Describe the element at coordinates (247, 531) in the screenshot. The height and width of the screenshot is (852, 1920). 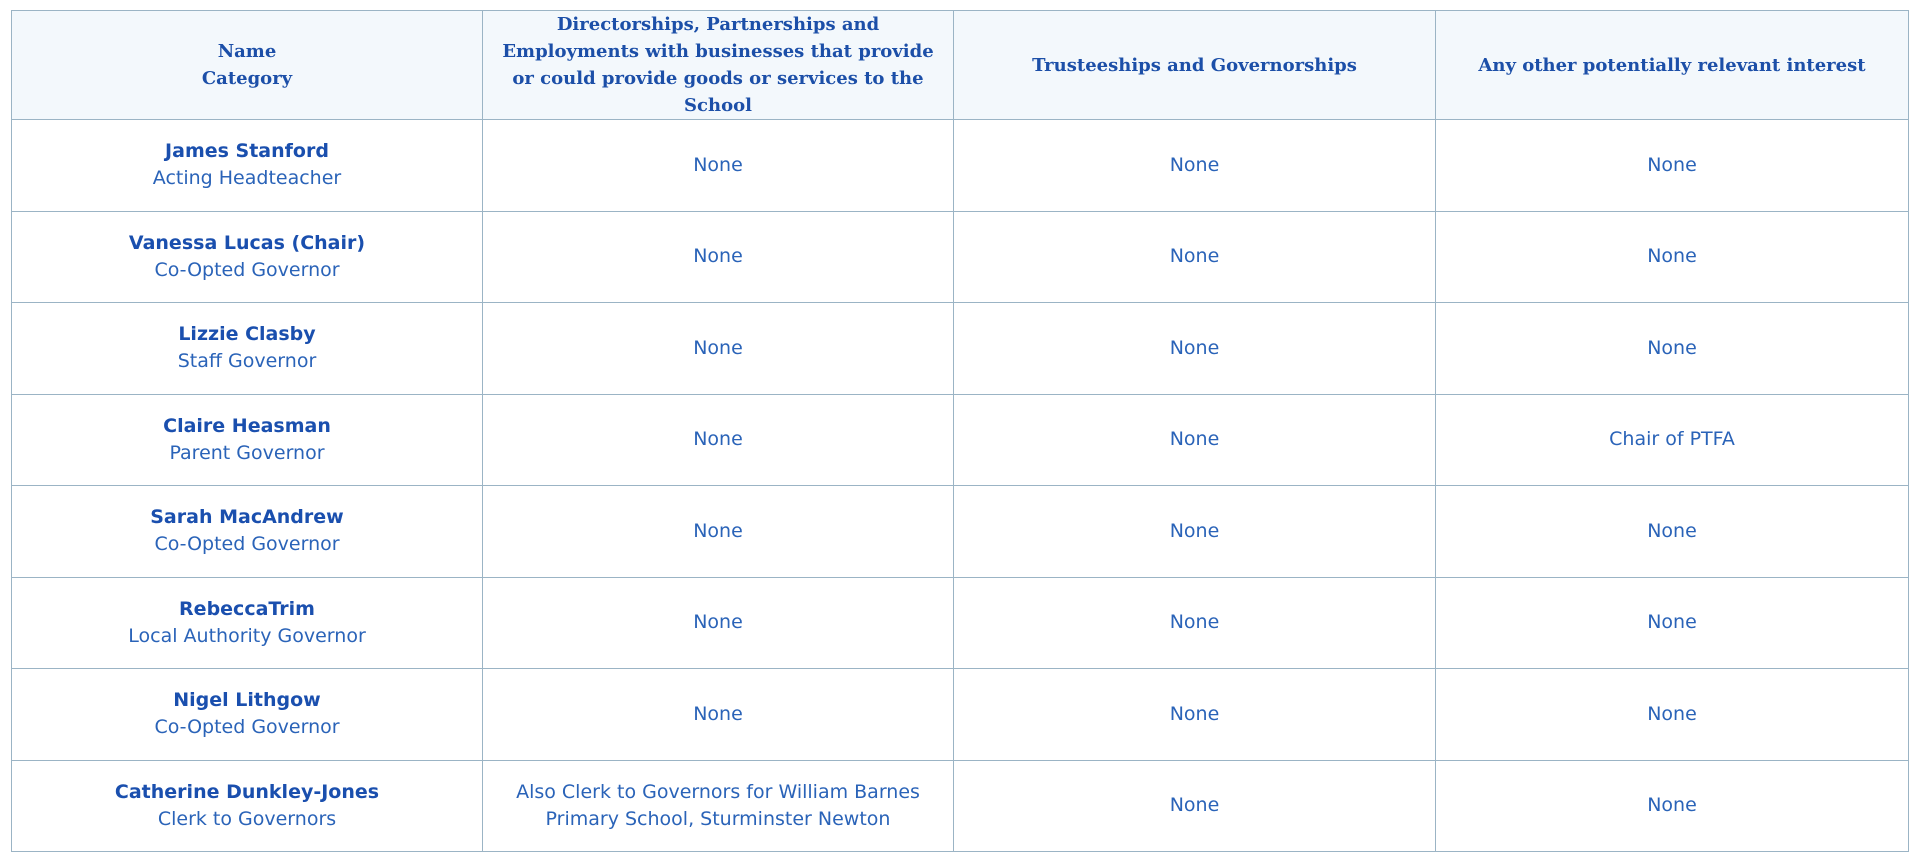
I see `name-category-cell: Sarah MacAndrew Co-Opted Governor` at that location.